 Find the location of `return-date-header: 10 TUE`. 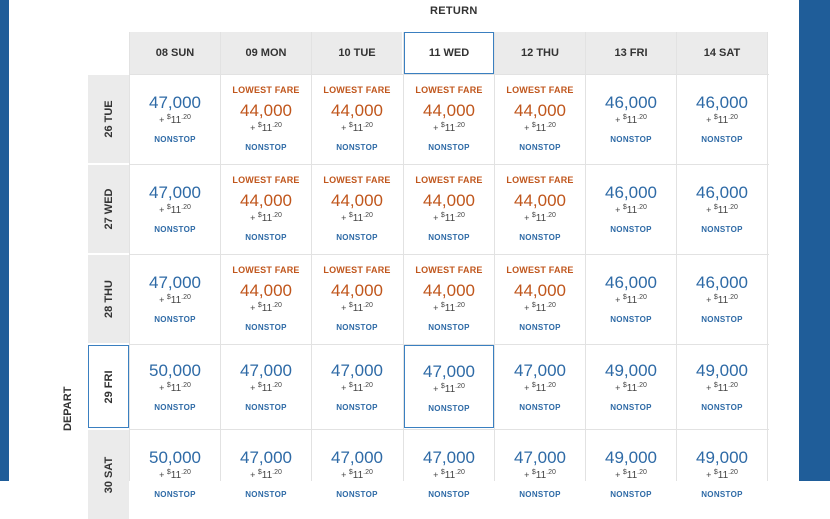

return-date-header: 10 TUE is located at coordinates (357, 53).